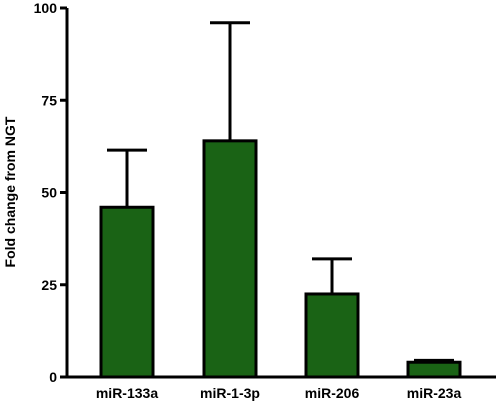  Describe the element at coordinates (49, 100) in the screenshot. I see `y-tick-label: 75` at that location.